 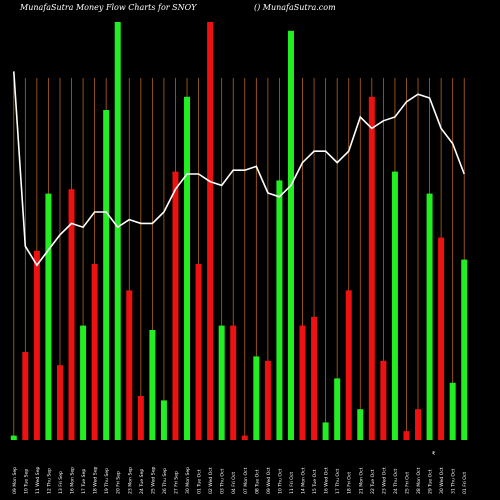 What do you see at coordinates (61, 482) in the screenshot?
I see `x-tick-label: 13 Fri Sep` at bounding box center [61, 482].